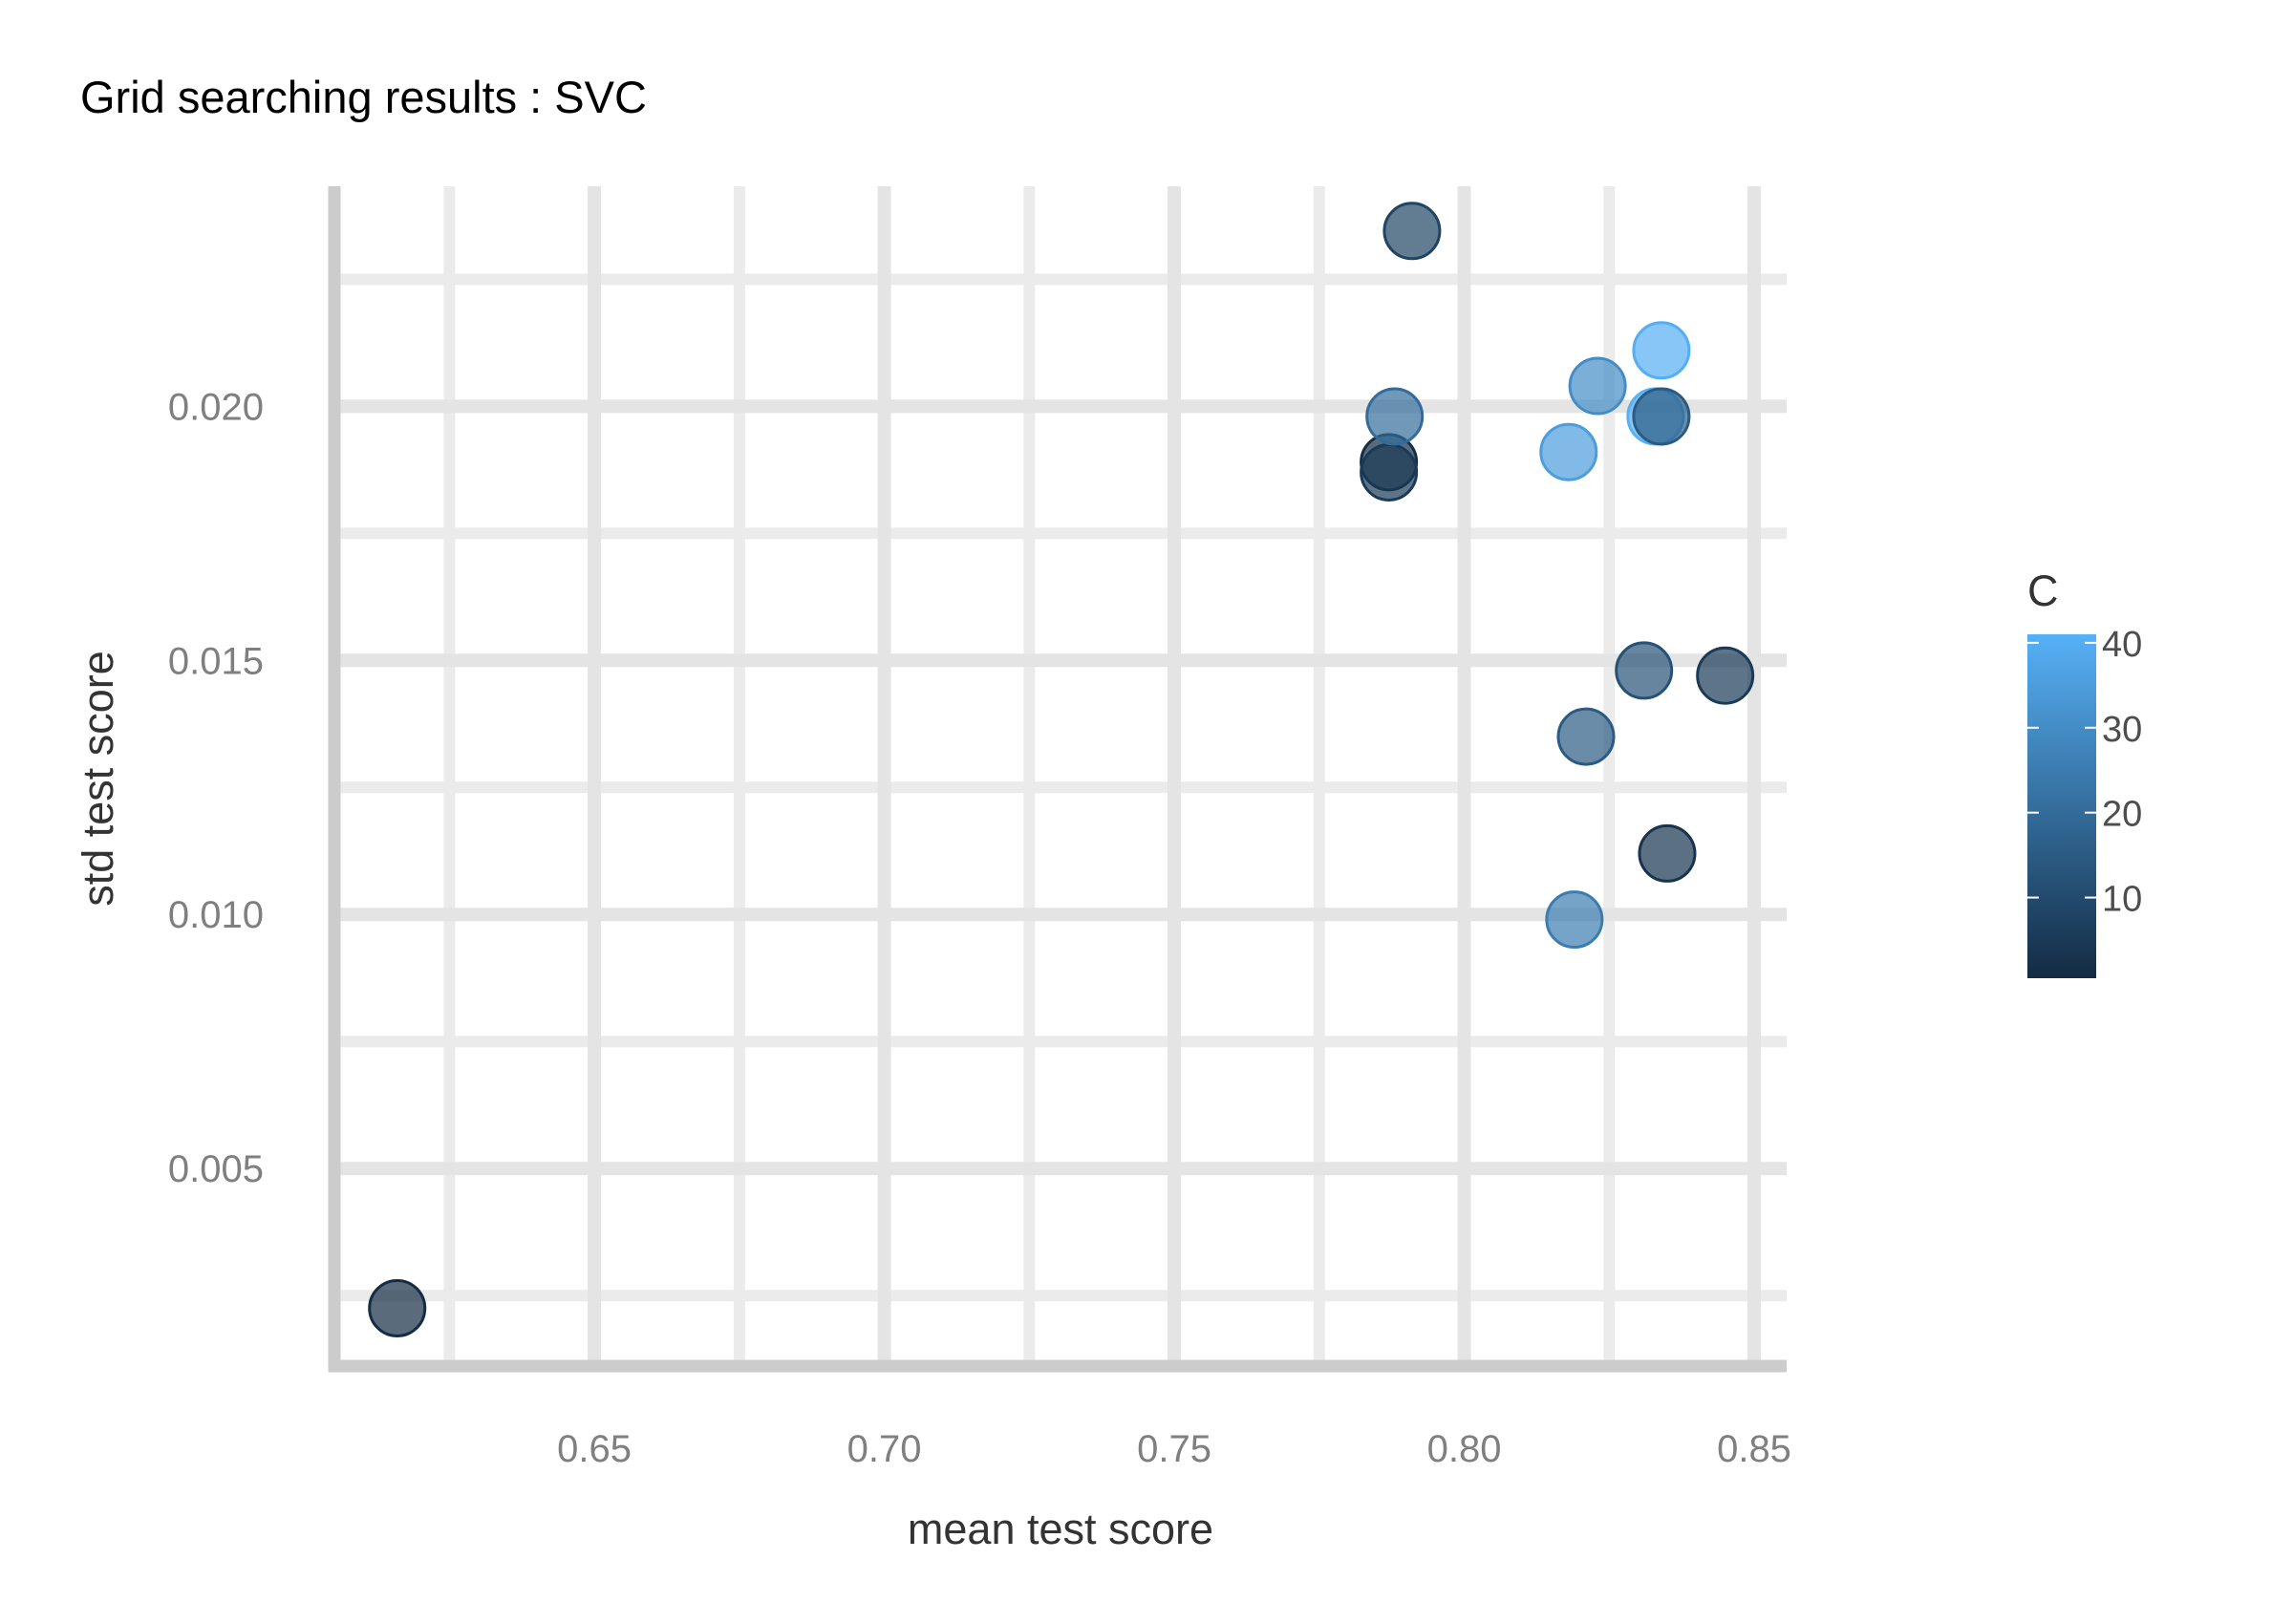  What do you see at coordinates (2122, 900) in the screenshot?
I see `legend-tick-label: 10` at bounding box center [2122, 900].